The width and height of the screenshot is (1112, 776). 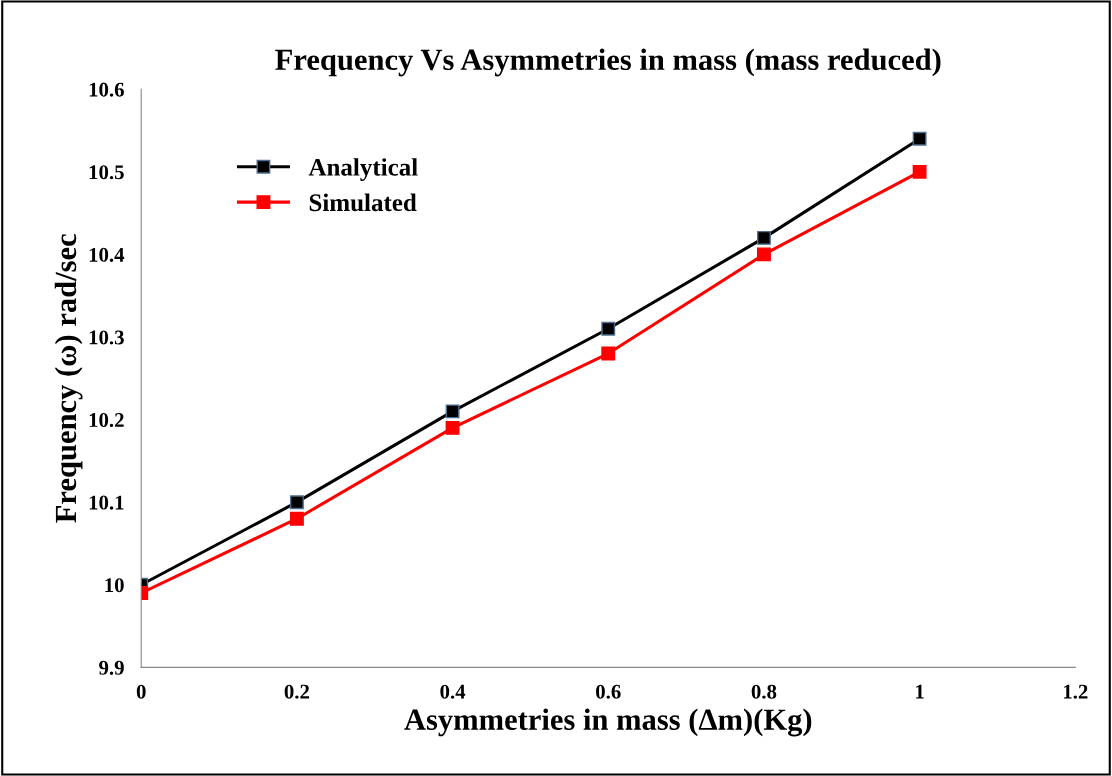 What do you see at coordinates (920, 691) in the screenshot?
I see `x-tick-label: 1` at bounding box center [920, 691].